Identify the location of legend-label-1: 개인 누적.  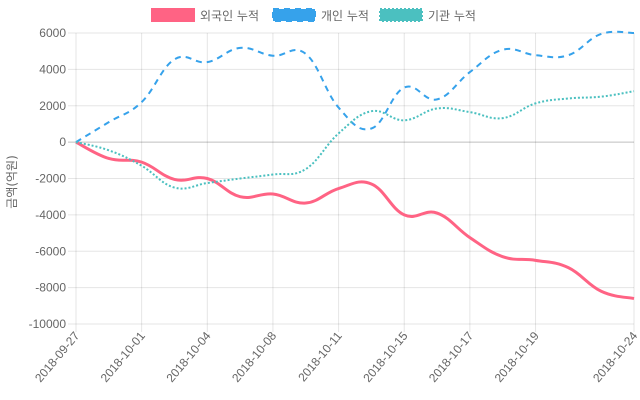
(345, 16).